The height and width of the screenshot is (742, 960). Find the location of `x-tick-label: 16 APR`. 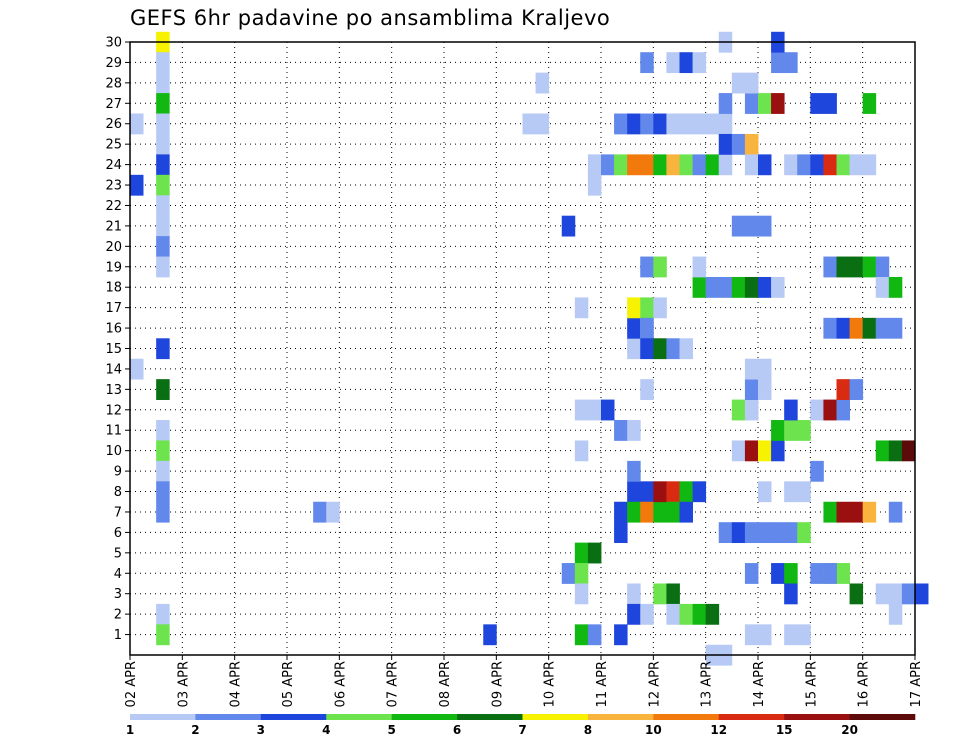

x-tick-label: 16 APR is located at coordinates (864, 684).